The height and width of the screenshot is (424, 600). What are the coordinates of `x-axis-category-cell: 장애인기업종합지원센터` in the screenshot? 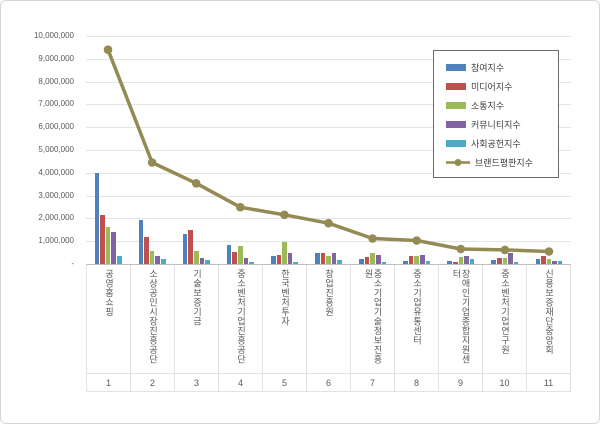 It's located at (461, 319).